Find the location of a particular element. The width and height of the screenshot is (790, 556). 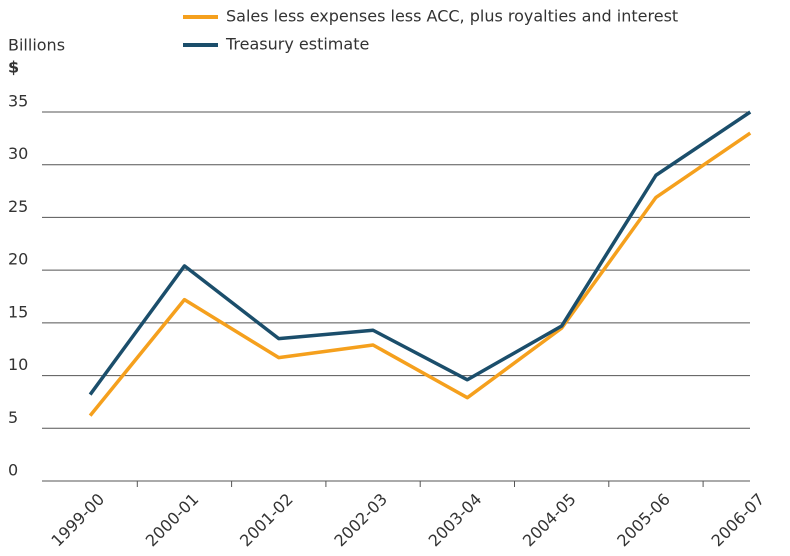

y-axis-unit: $ is located at coordinates (13, 67).